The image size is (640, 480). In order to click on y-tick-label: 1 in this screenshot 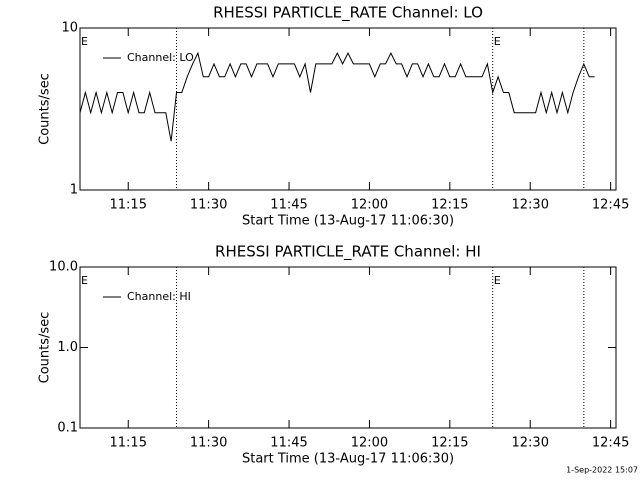, I will do `click(74, 190)`.